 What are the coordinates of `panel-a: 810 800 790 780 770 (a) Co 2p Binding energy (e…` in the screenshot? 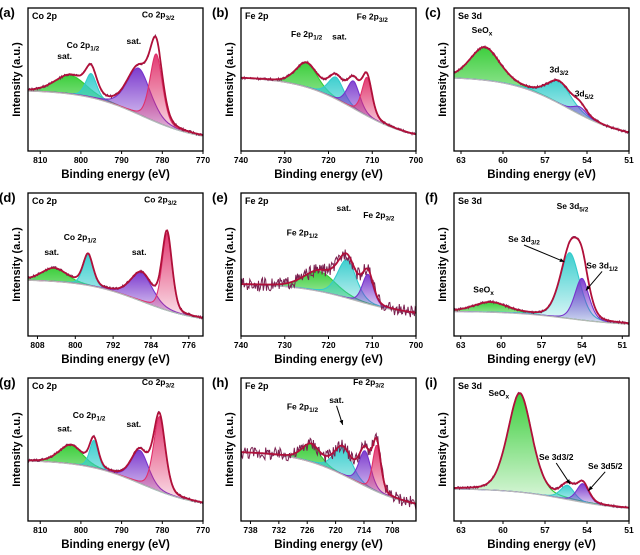 It's located at (106, 92).